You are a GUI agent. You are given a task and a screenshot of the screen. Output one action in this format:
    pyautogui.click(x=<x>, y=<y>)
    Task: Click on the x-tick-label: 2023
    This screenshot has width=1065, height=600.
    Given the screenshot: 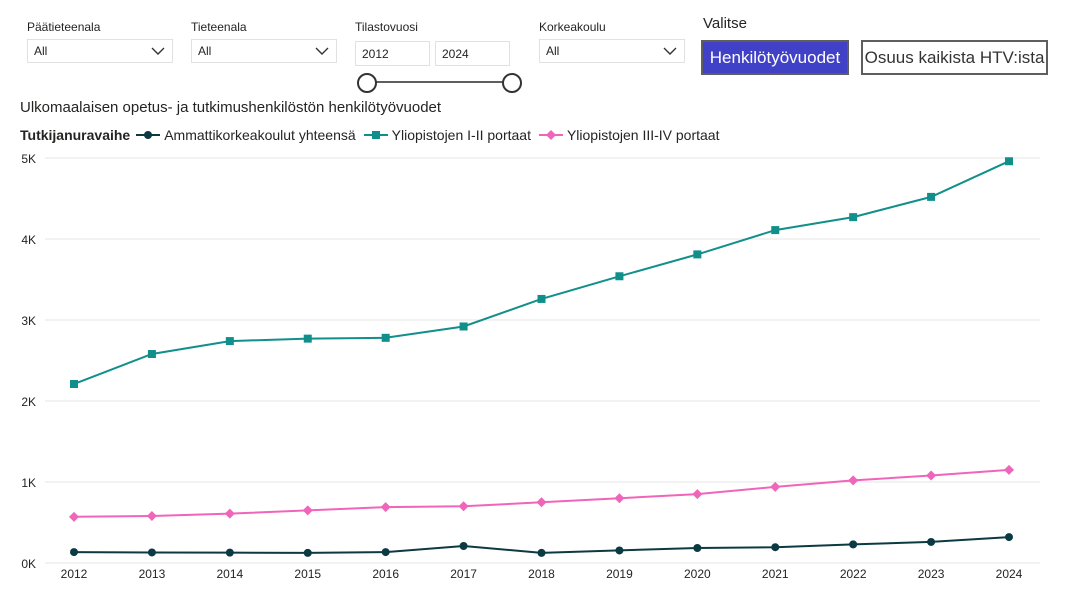 What is the action you would take?
    pyautogui.click(x=931, y=574)
    